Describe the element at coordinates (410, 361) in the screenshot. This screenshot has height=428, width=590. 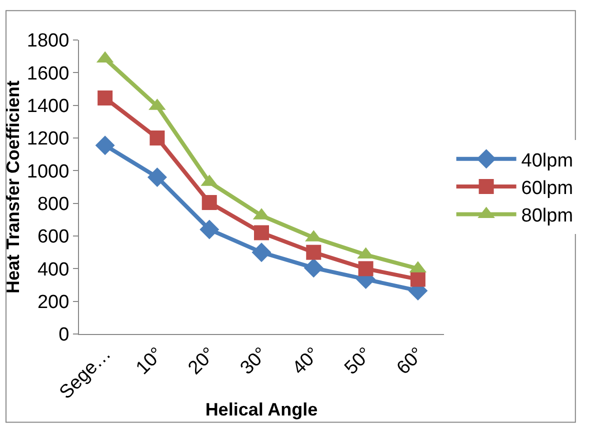
I see `x-tick-label: 60°` at that location.